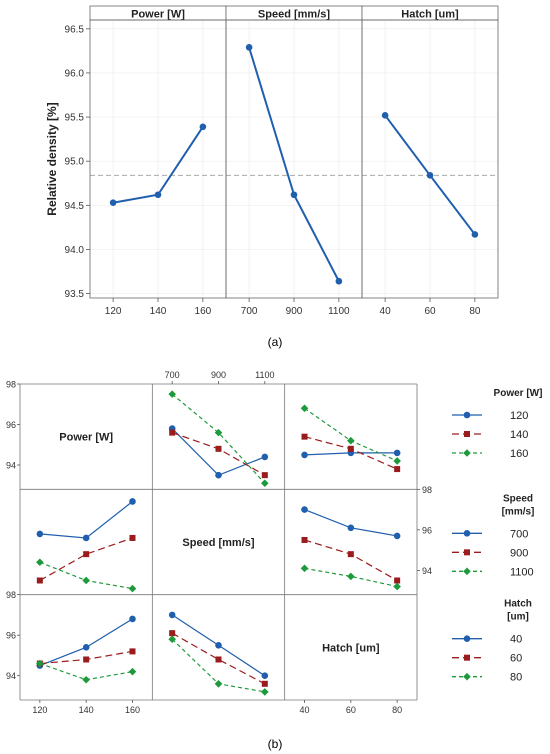 The image size is (550, 754). Describe the element at coordinates (519, 454) in the screenshot. I see `legend-entry-label: 160` at that location.